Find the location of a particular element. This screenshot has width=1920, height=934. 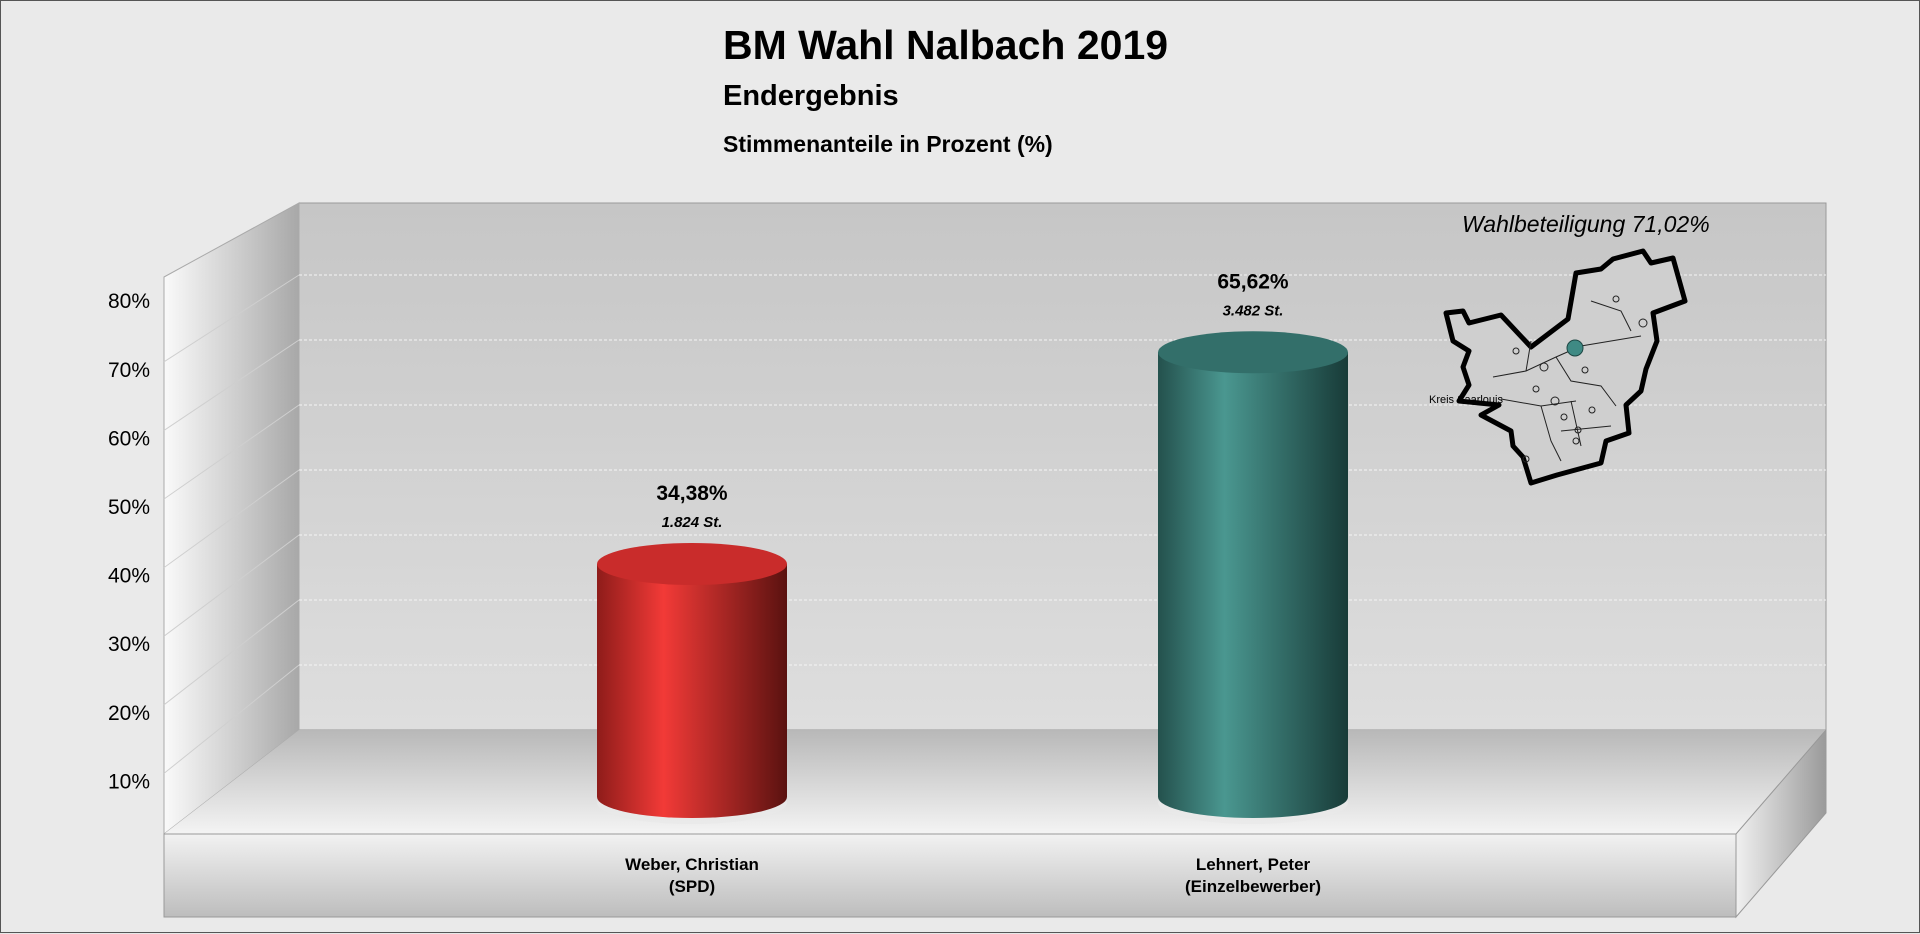

votes-label: 3.482 St. is located at coordinates (1253, 310).